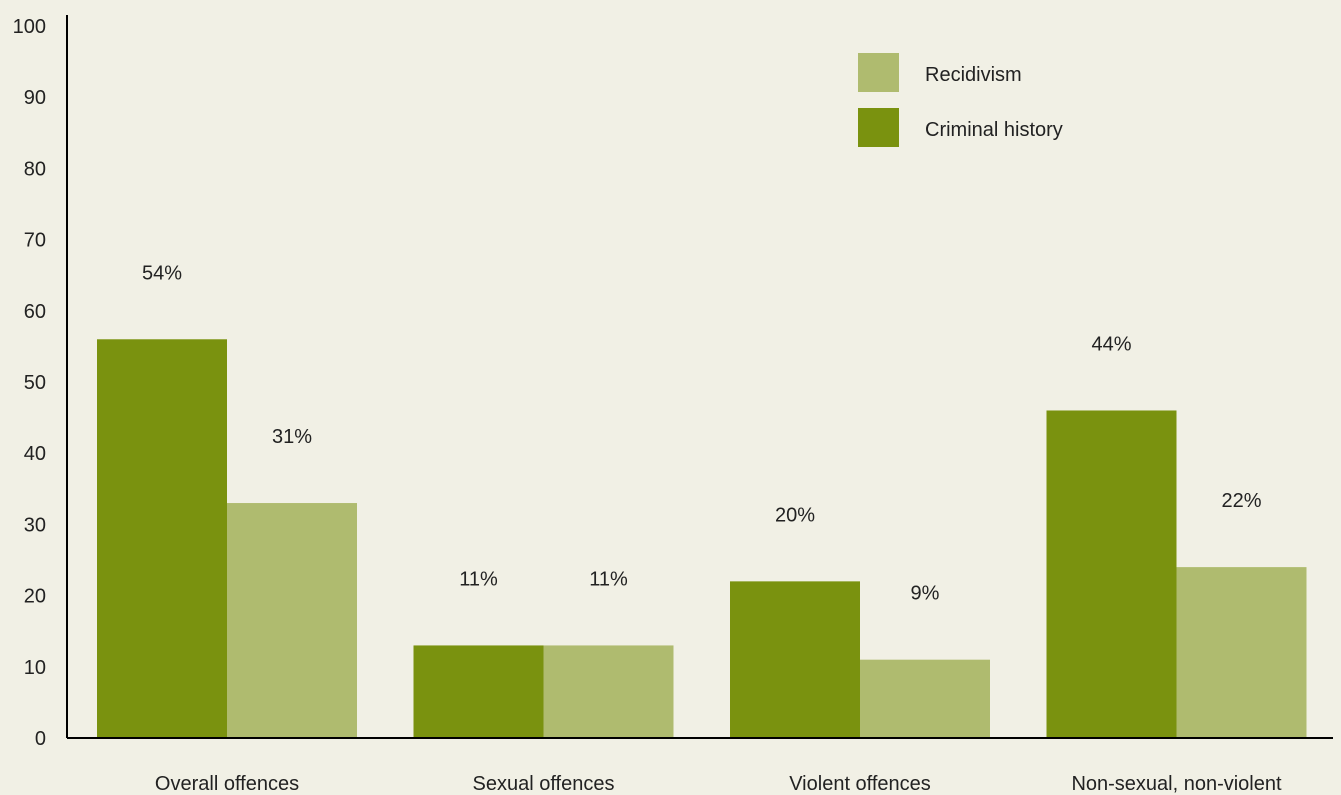 The width and height of the screenshot is (1341, 795). I want to click on y-tick-label: 70, so click(35, 241).